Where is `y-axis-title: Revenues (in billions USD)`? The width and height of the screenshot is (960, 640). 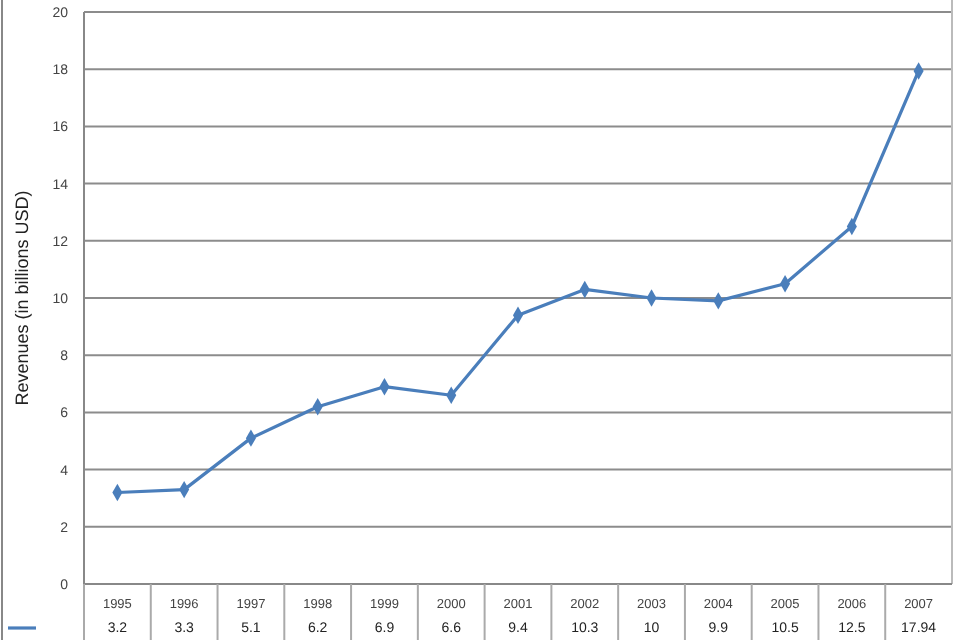
y-axis-title: Revenues (in billions USD) is located at coordinates (22, 298).